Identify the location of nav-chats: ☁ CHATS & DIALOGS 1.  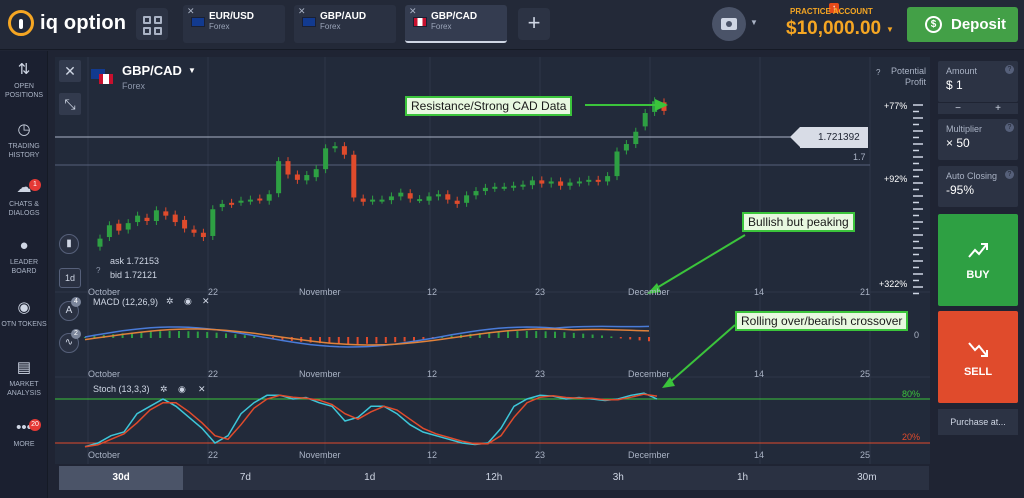
(24, 198).